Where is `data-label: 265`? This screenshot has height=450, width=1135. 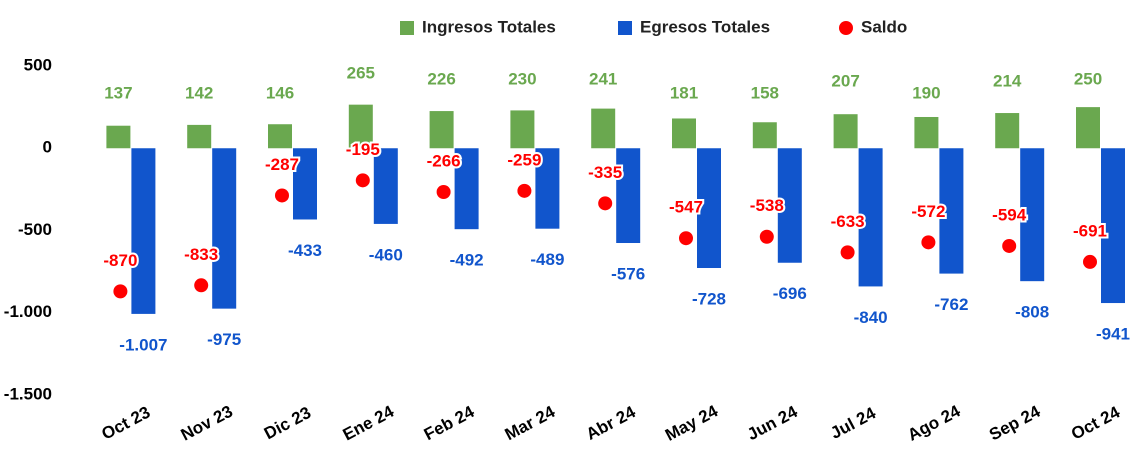
data-label: 265 is located at coordinates (361, 72).